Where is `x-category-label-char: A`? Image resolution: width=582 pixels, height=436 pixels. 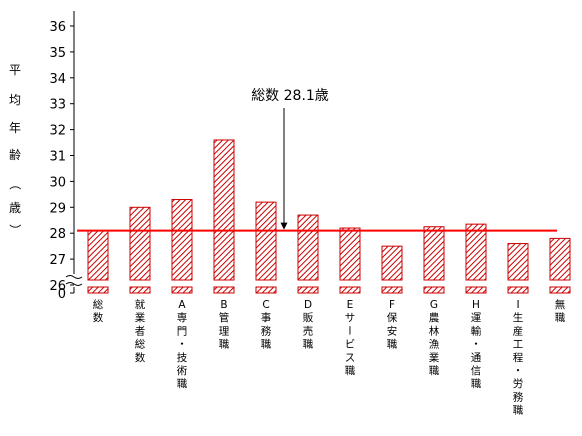
x-category-label-char: A is located at coordinates (182, 305).